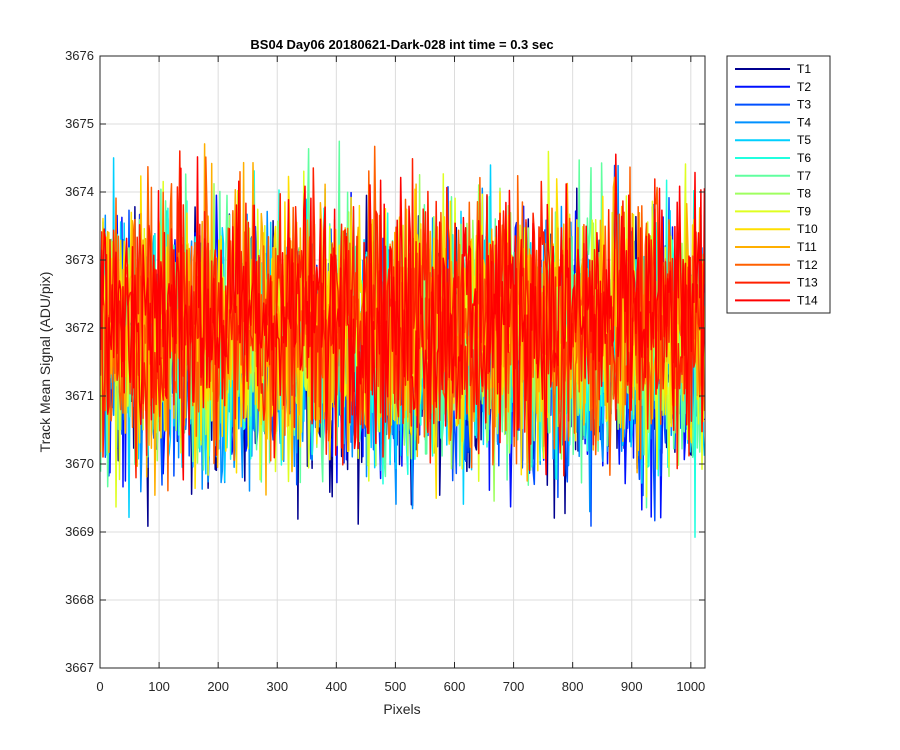 Image resolution: width=900 pixels, height=750 pixels. I want to click on x-tick-labels: 0 100 200 300 400 500 600 700 800 900 1000, so click(400, 686).